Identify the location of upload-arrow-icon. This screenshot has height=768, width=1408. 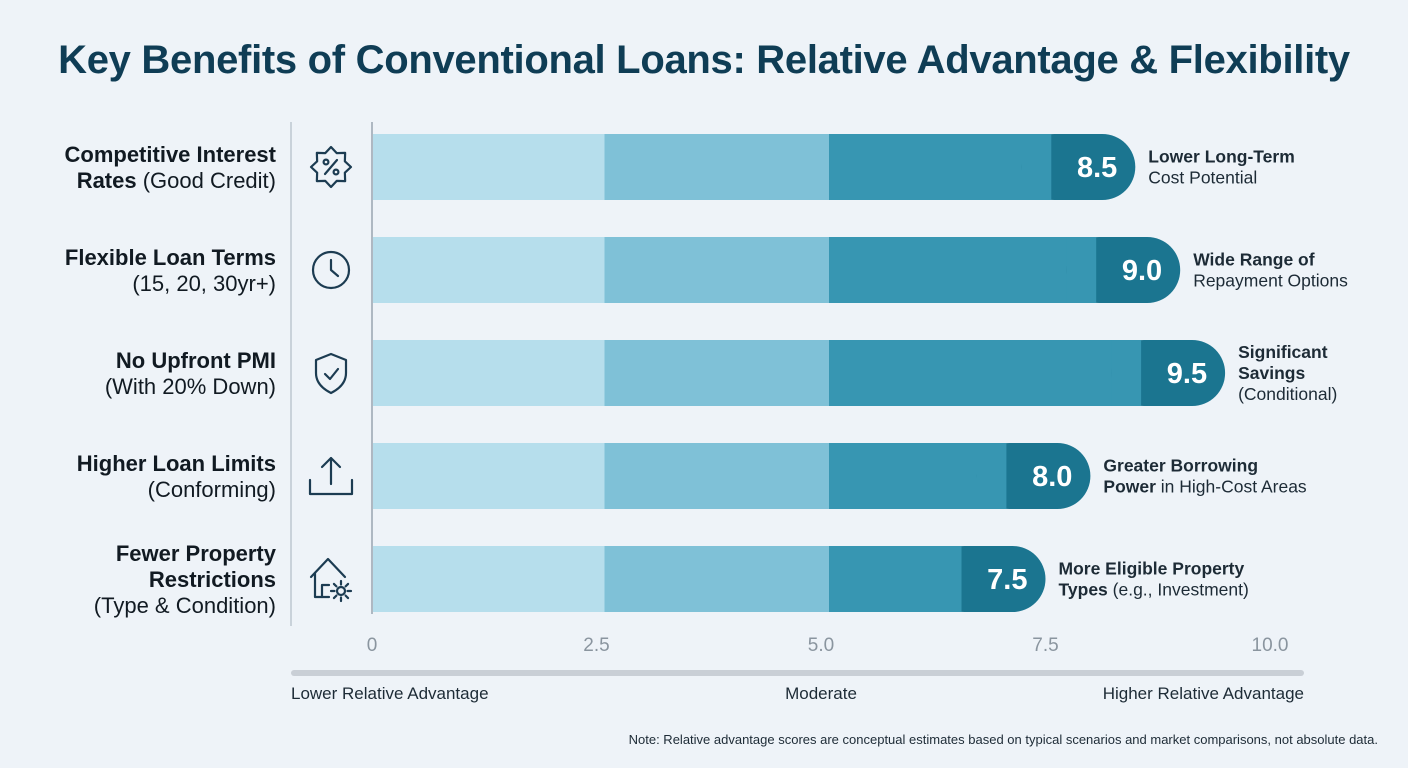
(331, 476).